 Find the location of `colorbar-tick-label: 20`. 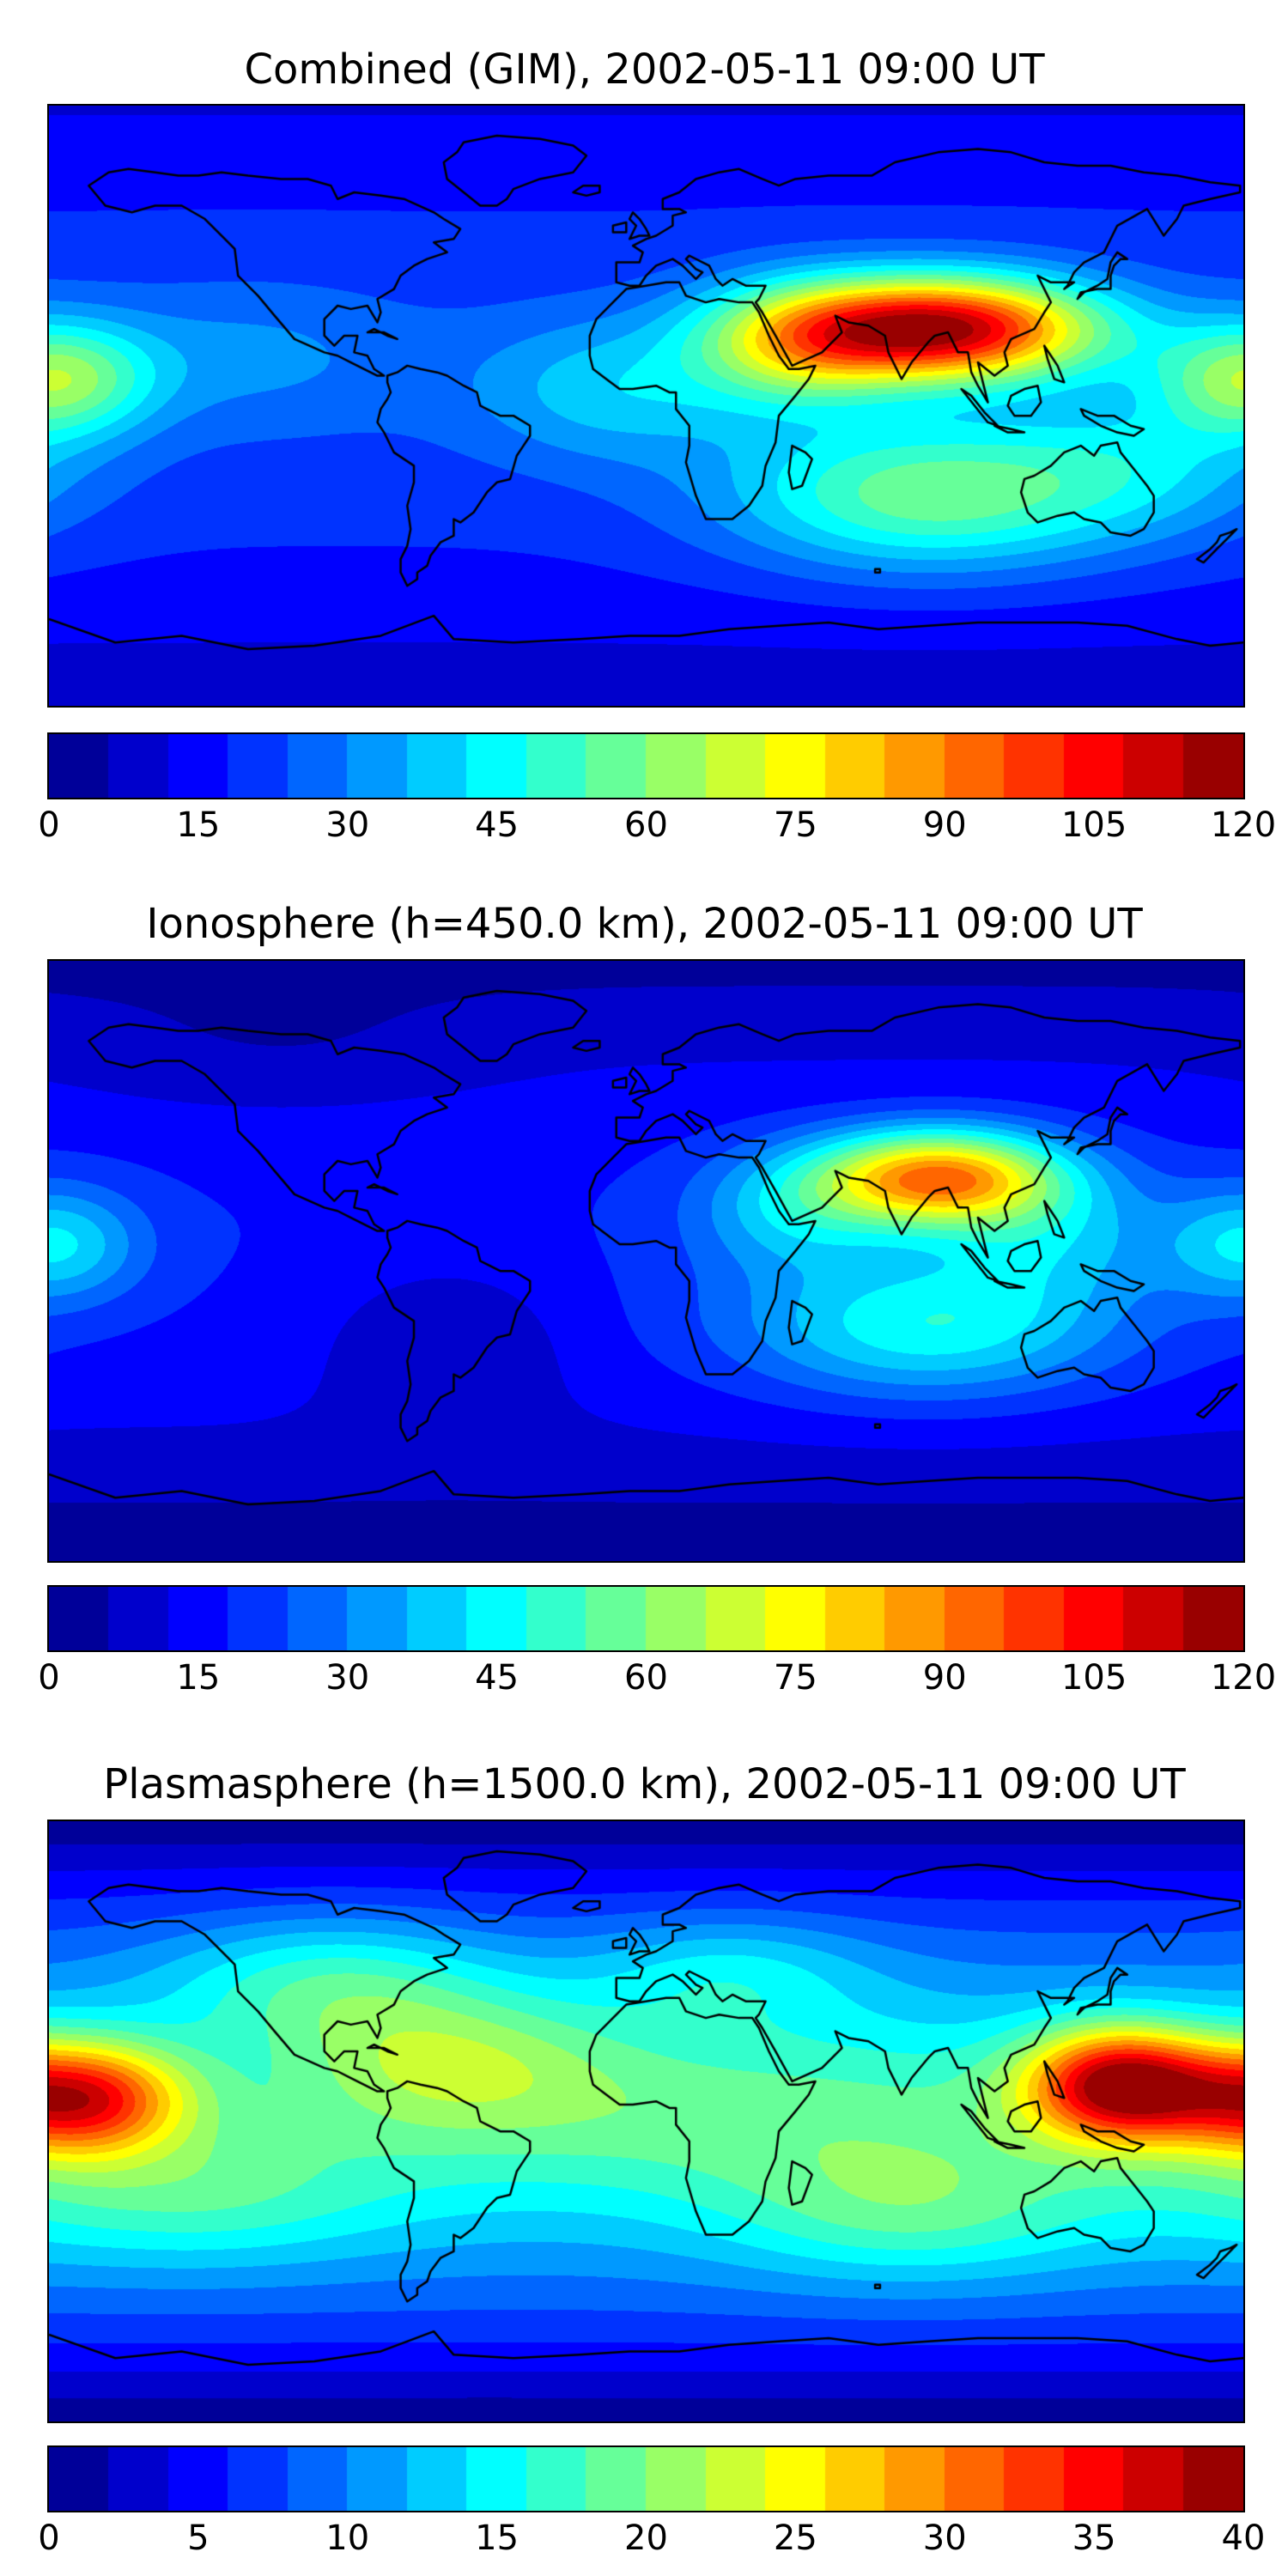

colorbar-tick-label: 20 is located at coordinates (646, 2538).